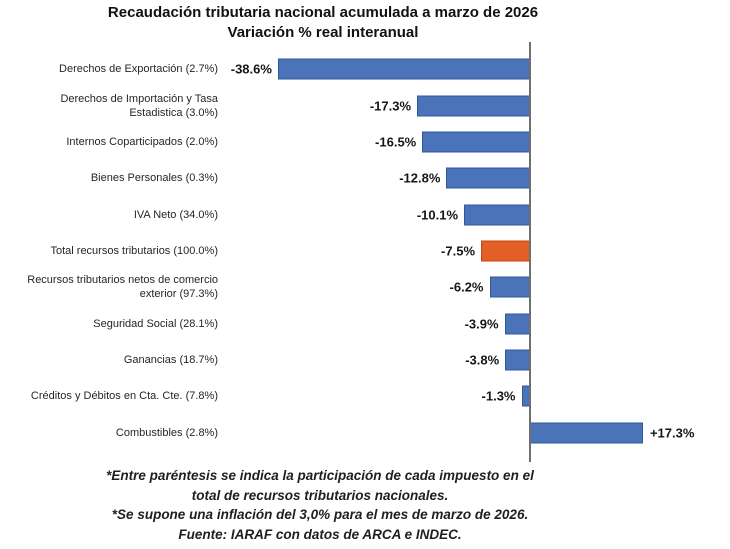  I want to click on value-label: -6.2%, so click(466, 287).